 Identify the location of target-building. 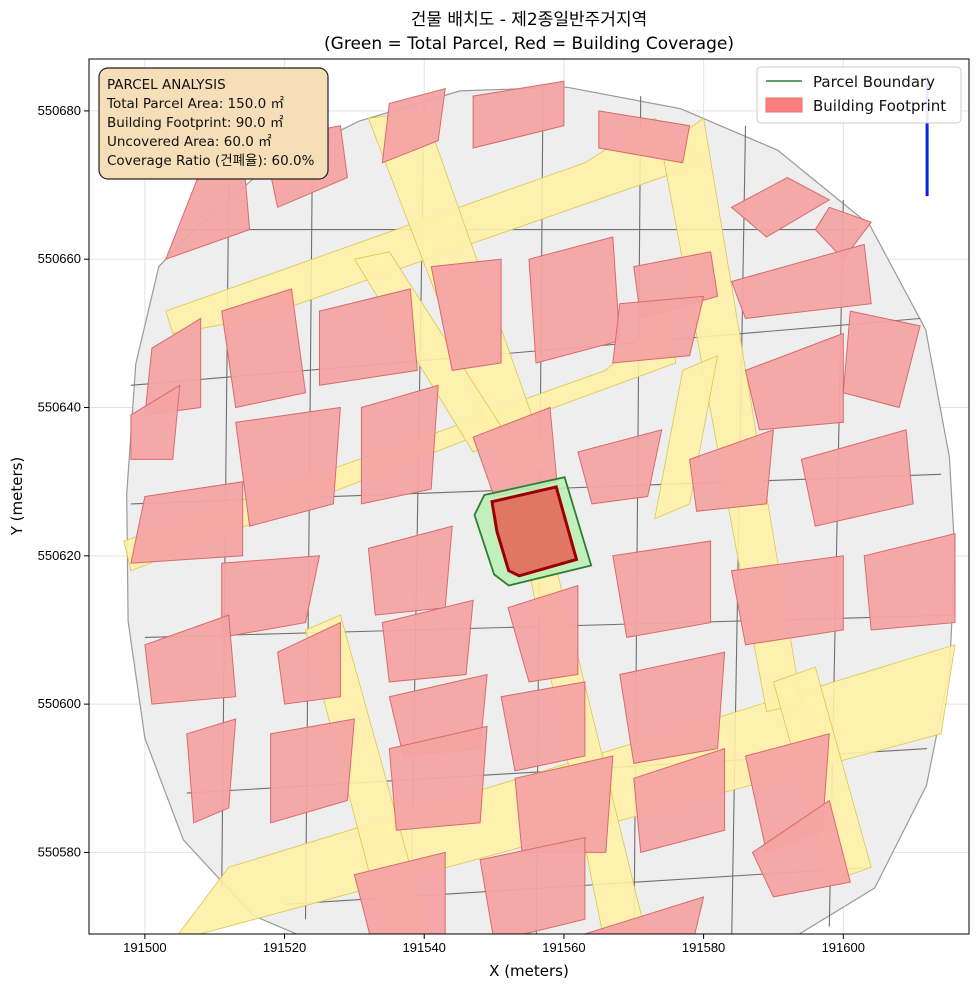
(534, 531).